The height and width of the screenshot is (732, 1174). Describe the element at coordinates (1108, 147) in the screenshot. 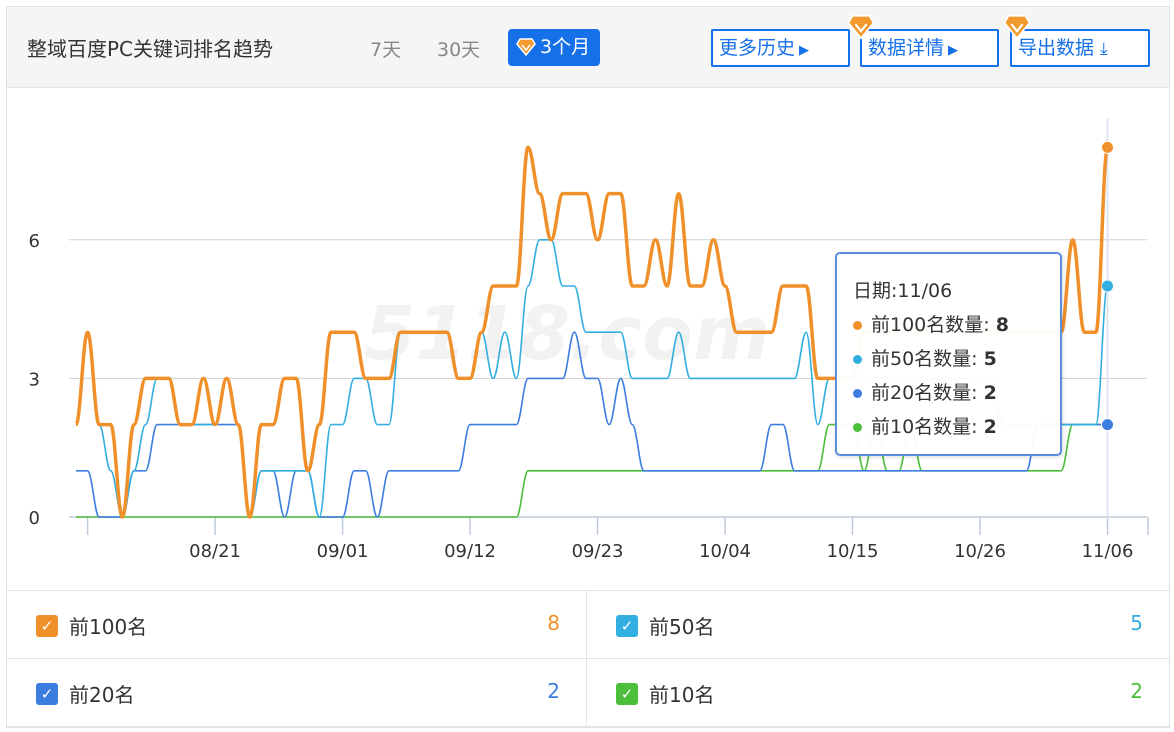

I see `series-marker-top100` at that location.